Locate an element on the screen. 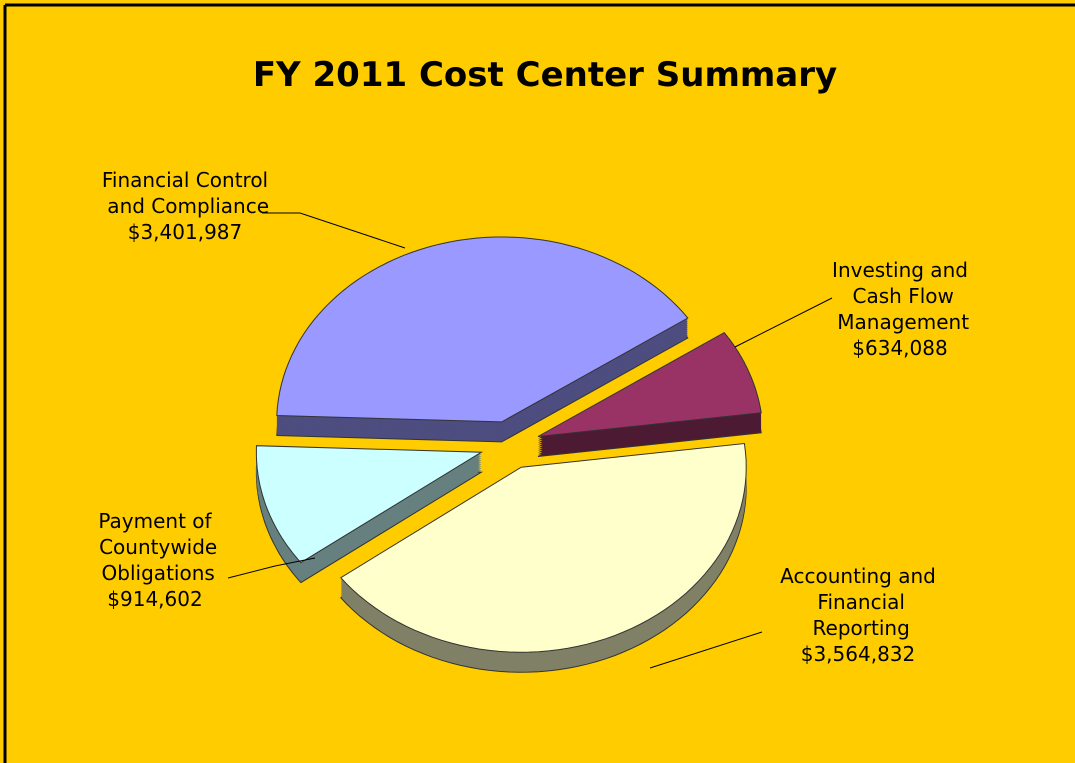 The width and height of the screenshot is (1075, 763). slice-label: Accounting and Financial Reporting is located at coordinates (858, 602).